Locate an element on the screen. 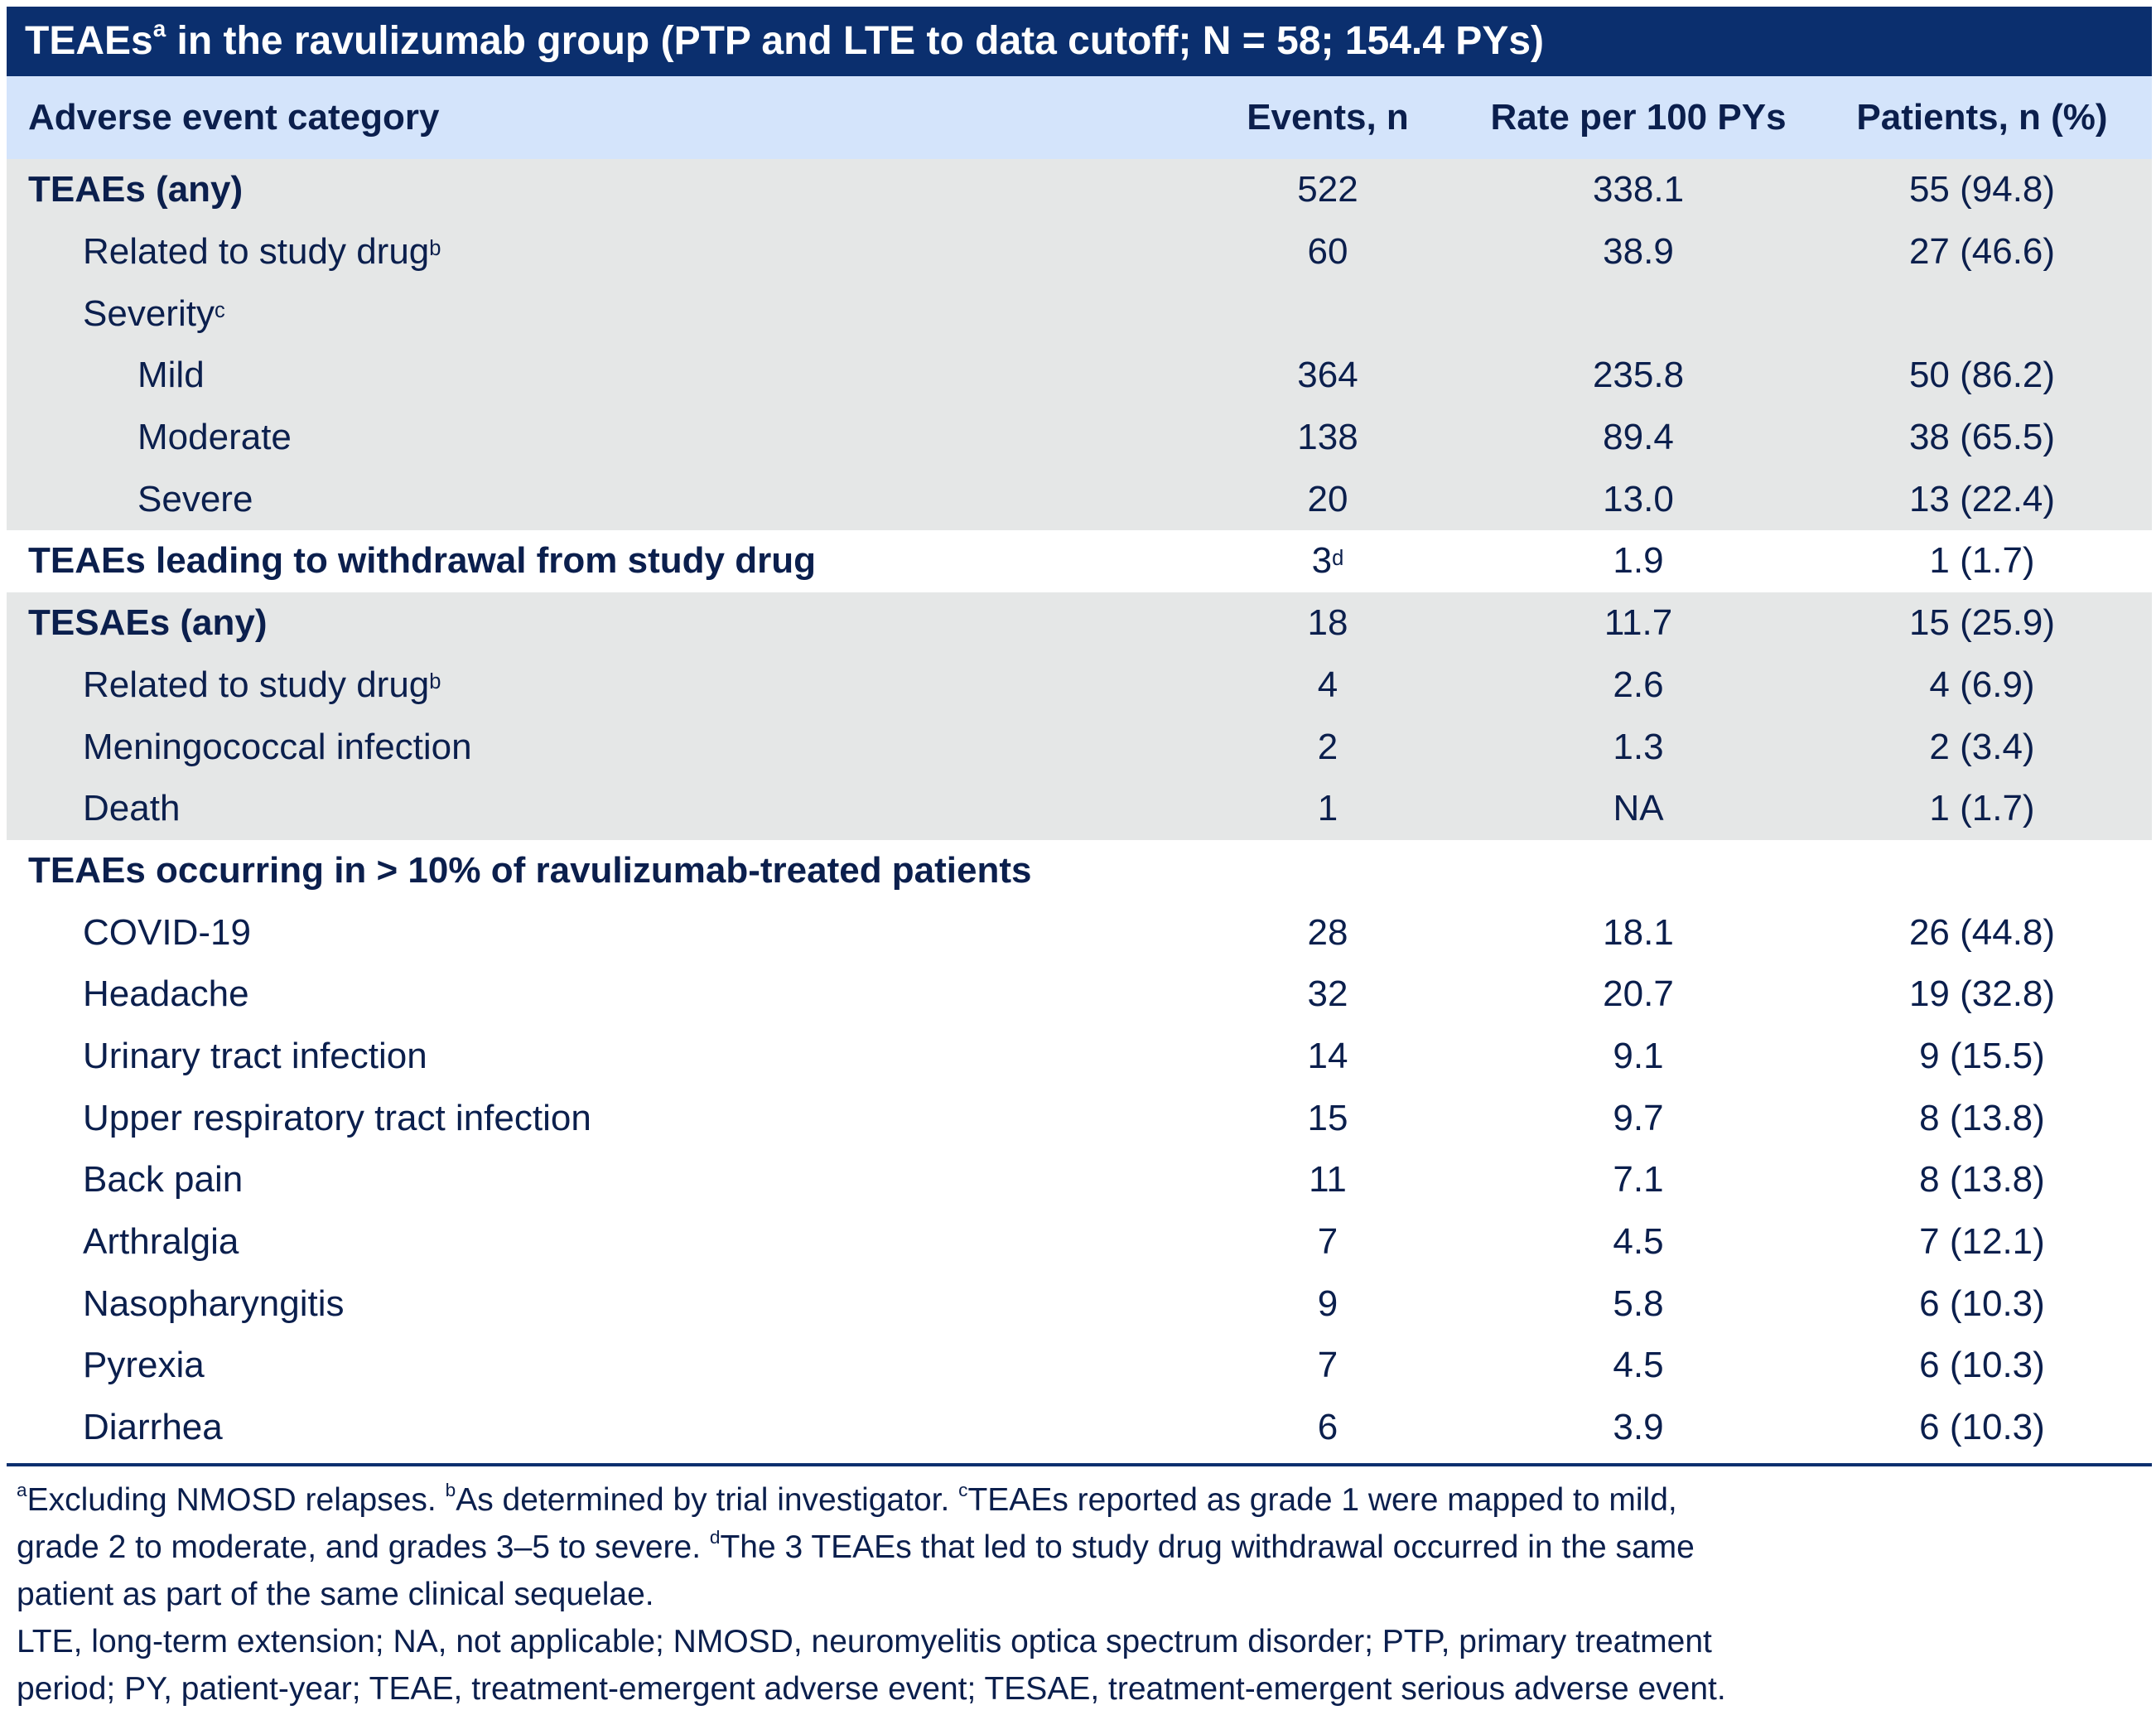 This screenshot has height=1715, width=2156. cell-patients: 7 (12.1) is located at coordinates (1982, 1242).